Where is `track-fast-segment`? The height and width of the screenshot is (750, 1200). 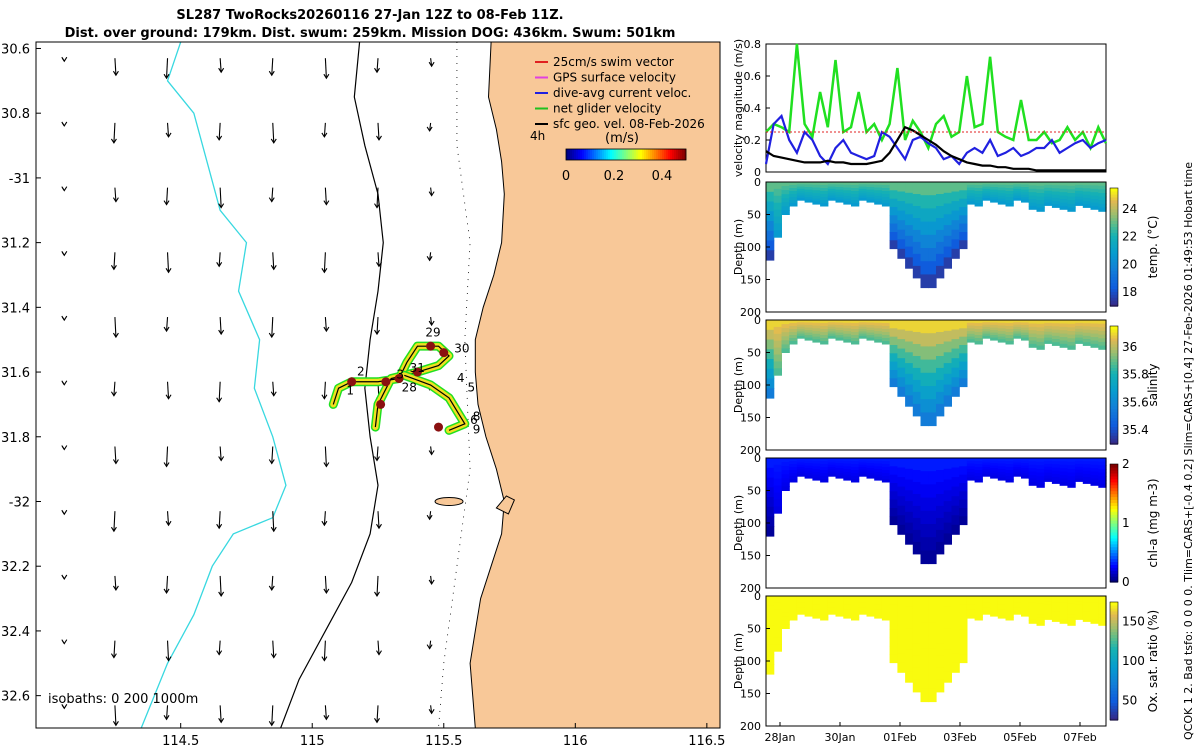 track-fast-segment is located at coordinates (352, 382).